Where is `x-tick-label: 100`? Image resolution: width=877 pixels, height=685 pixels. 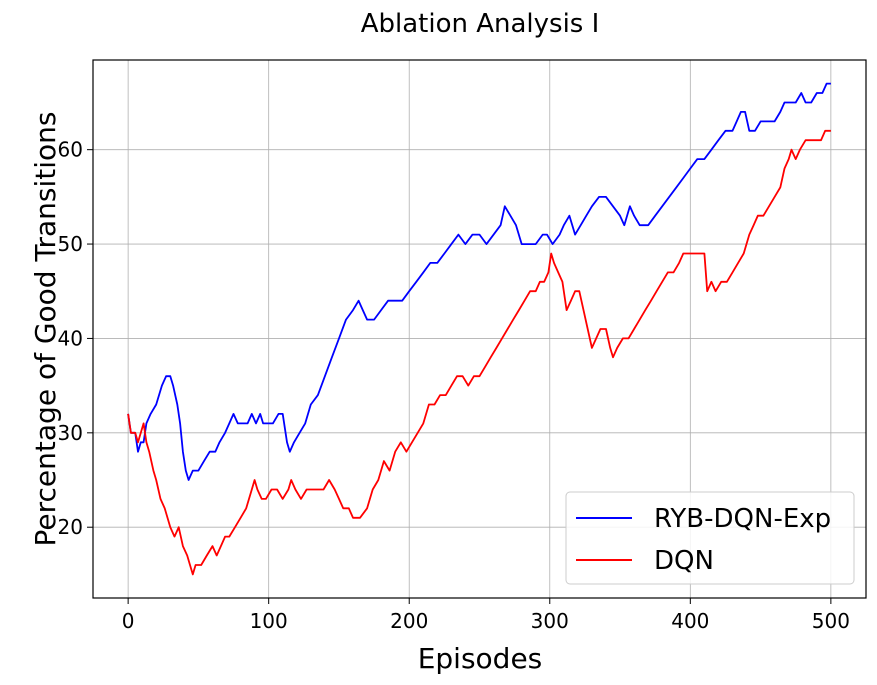
x-tick-label: 100 is located at coordinates (269, 621).